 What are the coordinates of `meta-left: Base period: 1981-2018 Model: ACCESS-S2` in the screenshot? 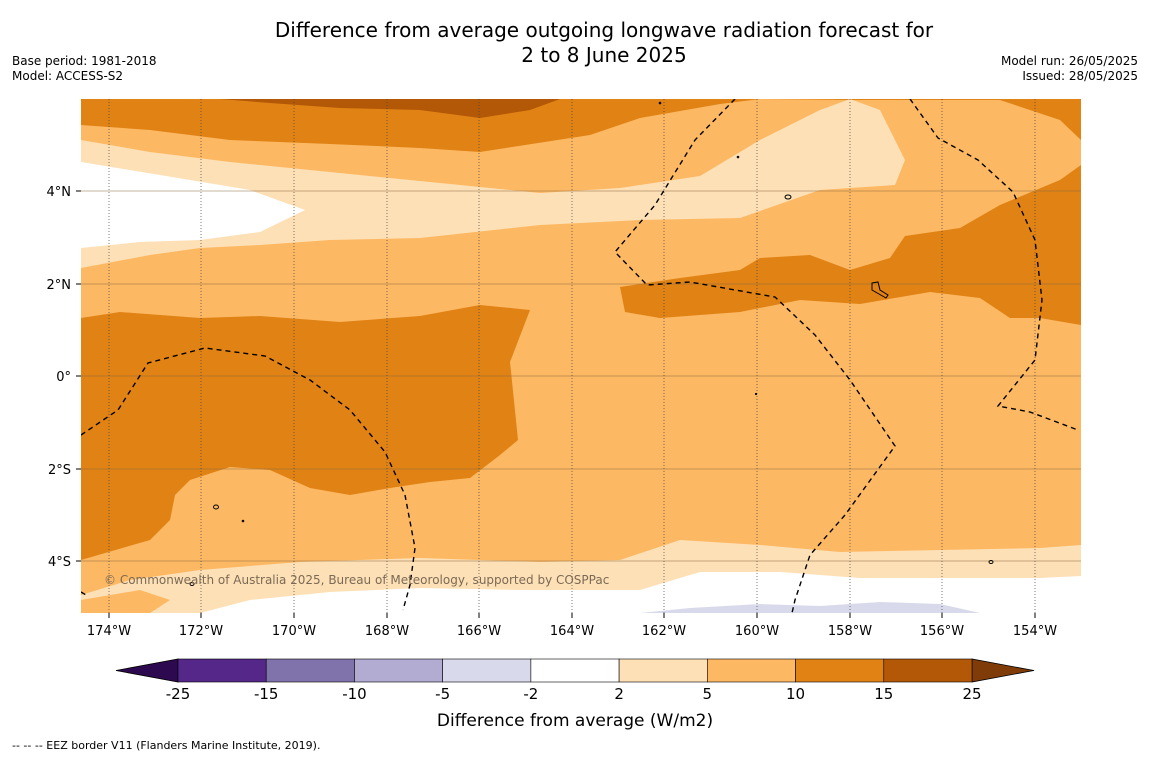 It's located at (84, 69).